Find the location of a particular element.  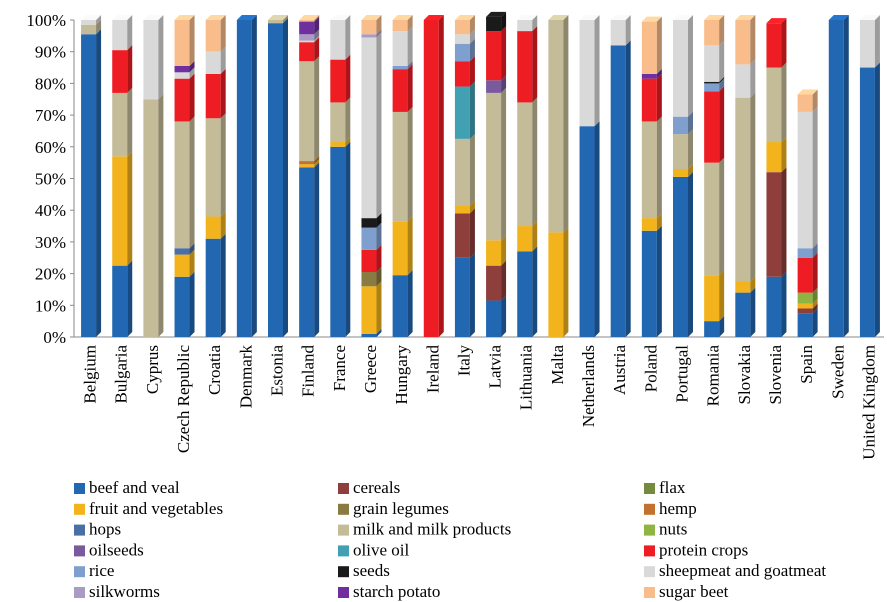

x-category-label: Slovakia is located at coordinates (744, 375).